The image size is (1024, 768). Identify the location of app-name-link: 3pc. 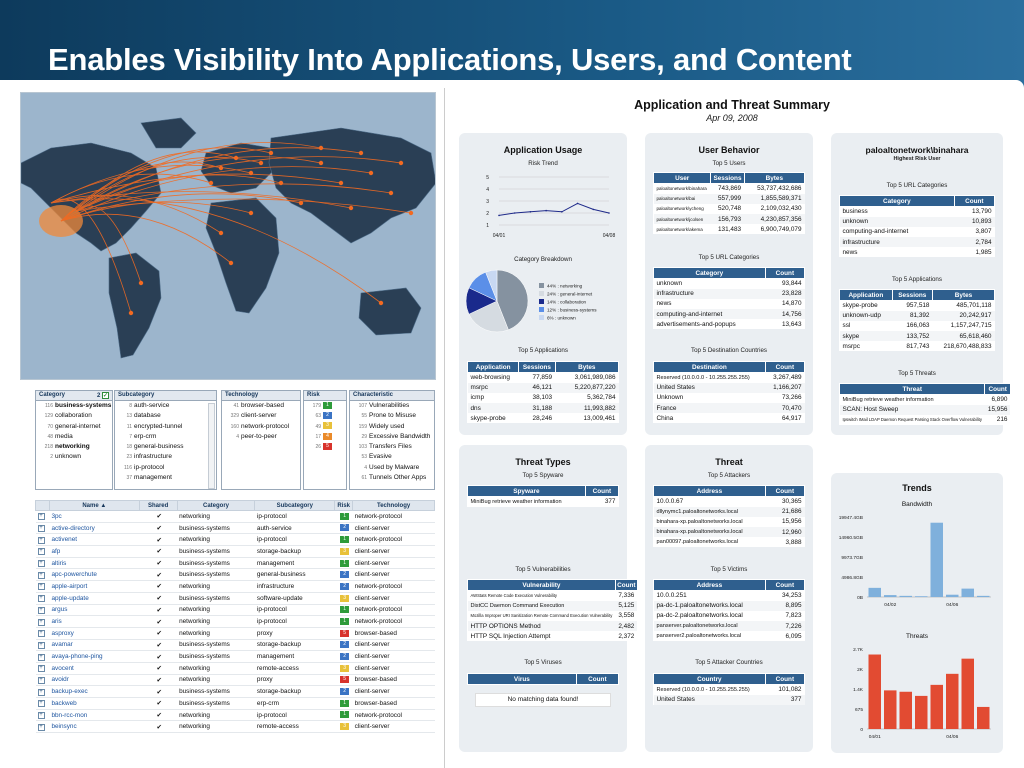
(94, 516).